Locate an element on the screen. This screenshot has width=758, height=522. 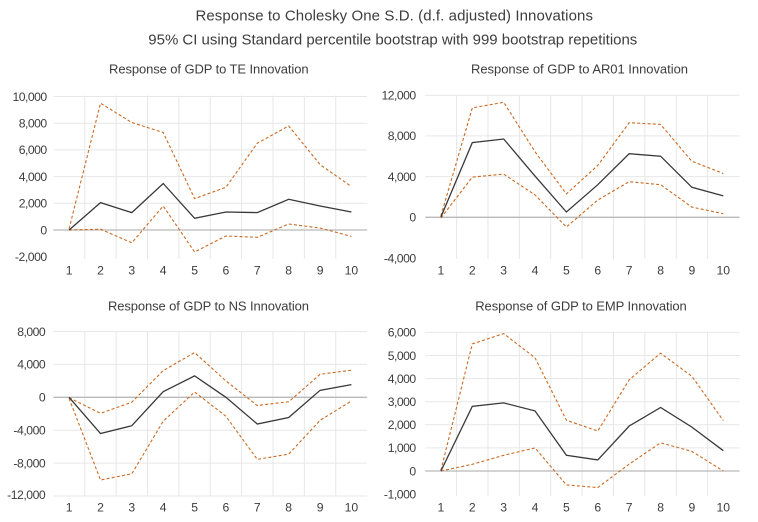
svg-text: -1,000 is located at coordinates (400, 494).